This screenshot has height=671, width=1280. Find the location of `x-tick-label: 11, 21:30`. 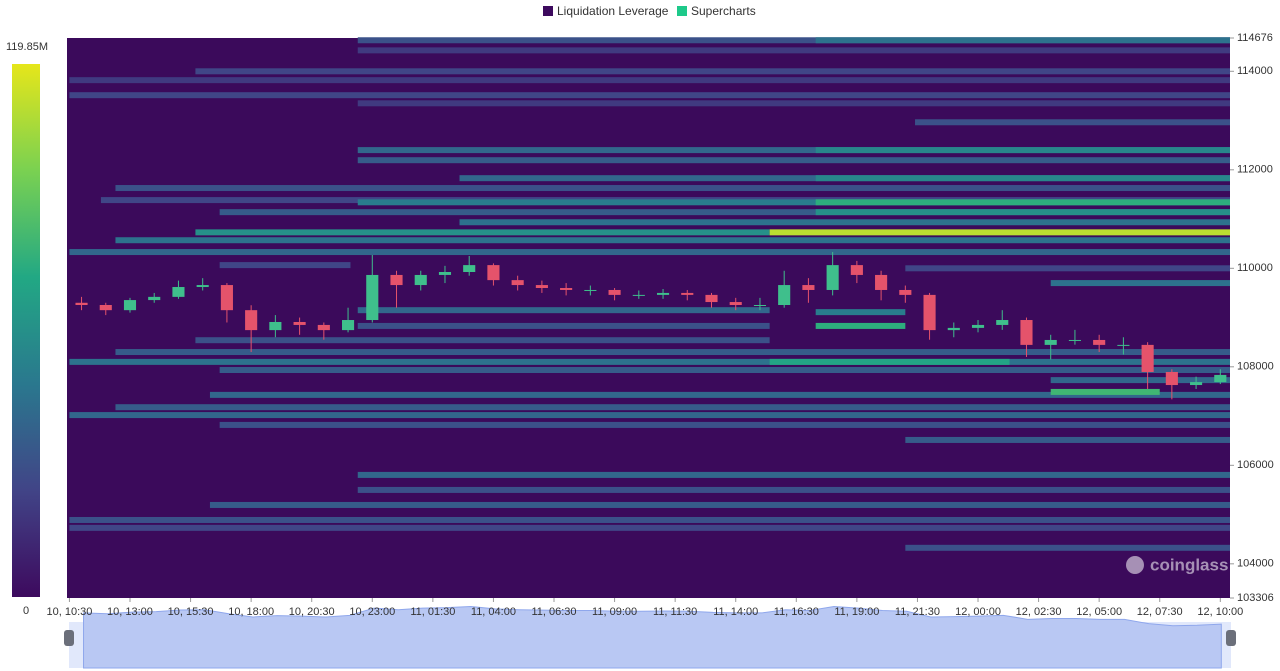

x-tick-label: 11, 21:30 is located at coordinates (917, 612).